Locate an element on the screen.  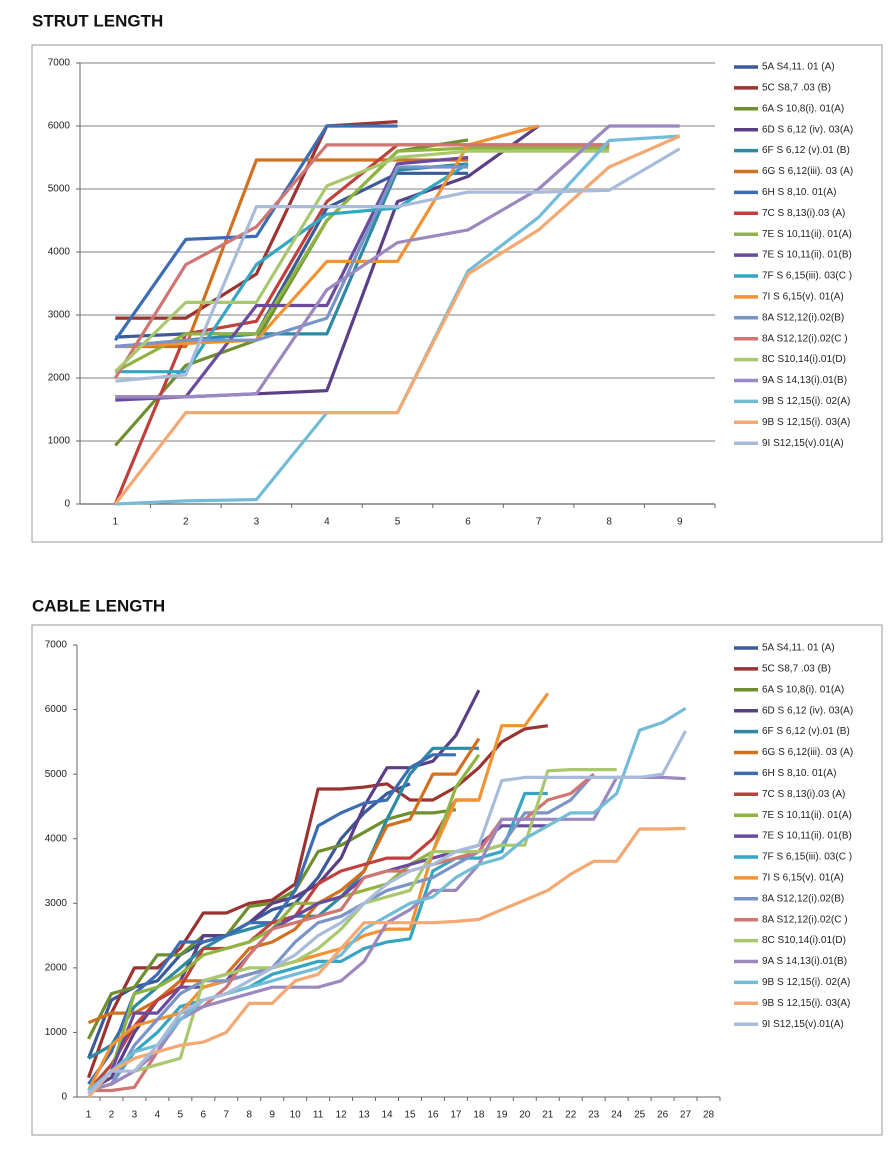
legend-label: 8C S10,14(i).01(D) is located at coordinates (804, 359).